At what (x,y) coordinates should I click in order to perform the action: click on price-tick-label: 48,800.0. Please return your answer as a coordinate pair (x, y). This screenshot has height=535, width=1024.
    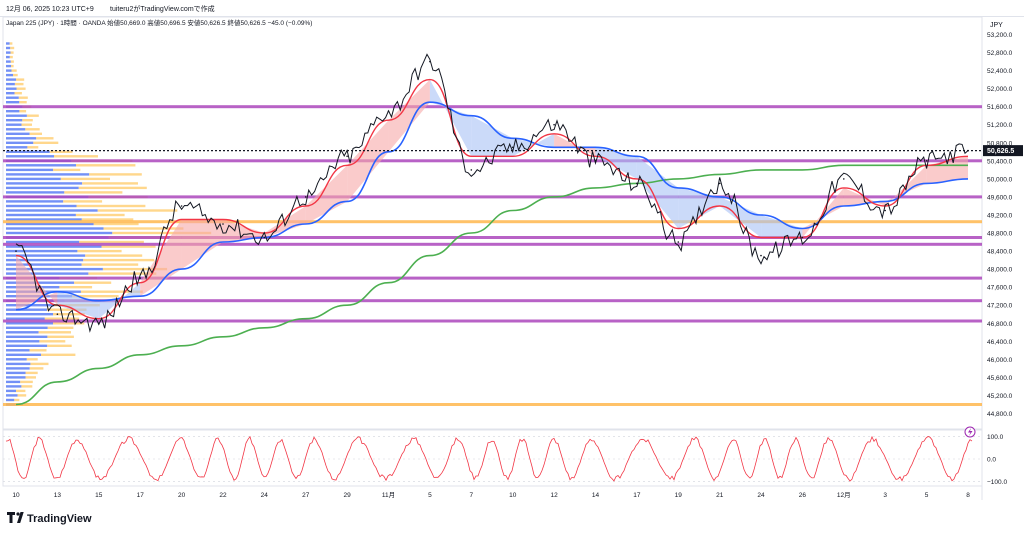
    Looking at the image, I should click on (1000, 234).